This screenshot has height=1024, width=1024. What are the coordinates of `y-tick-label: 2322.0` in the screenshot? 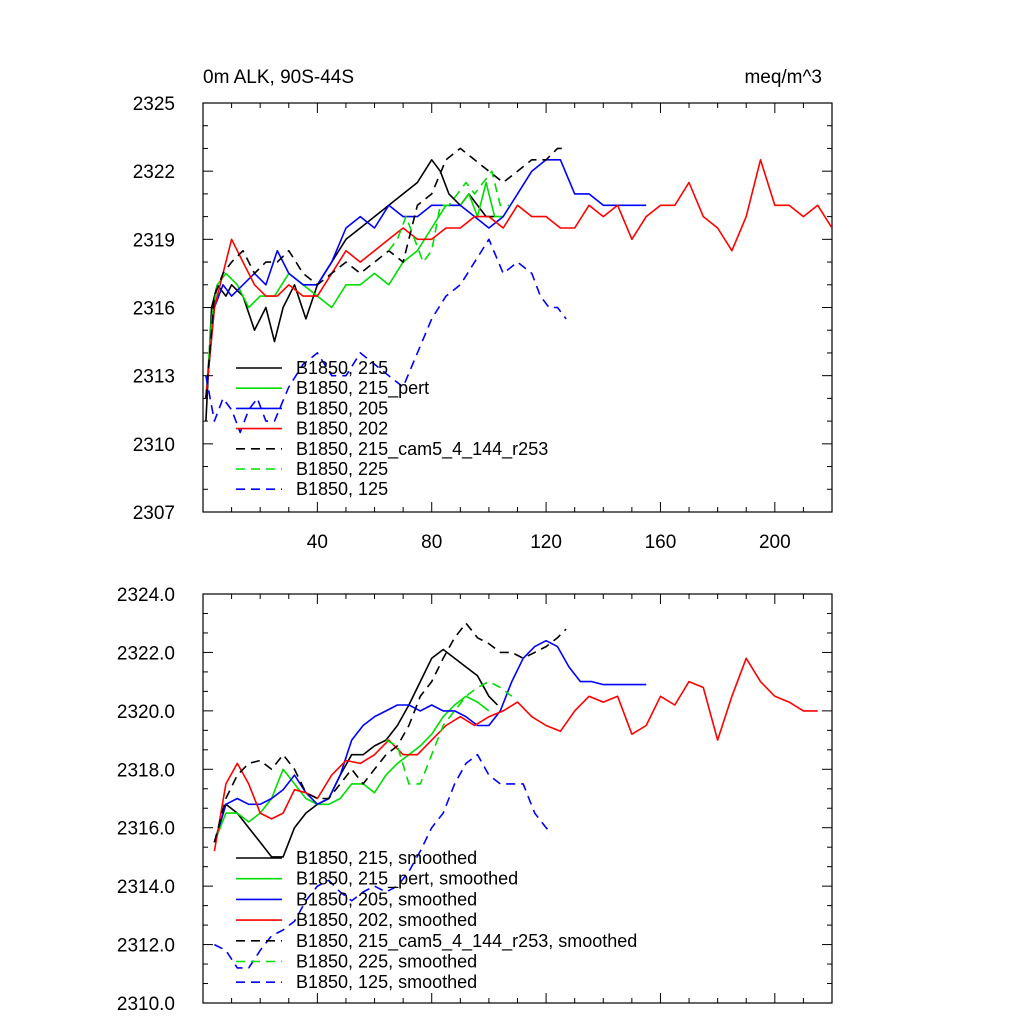 It's located at (146, 653).